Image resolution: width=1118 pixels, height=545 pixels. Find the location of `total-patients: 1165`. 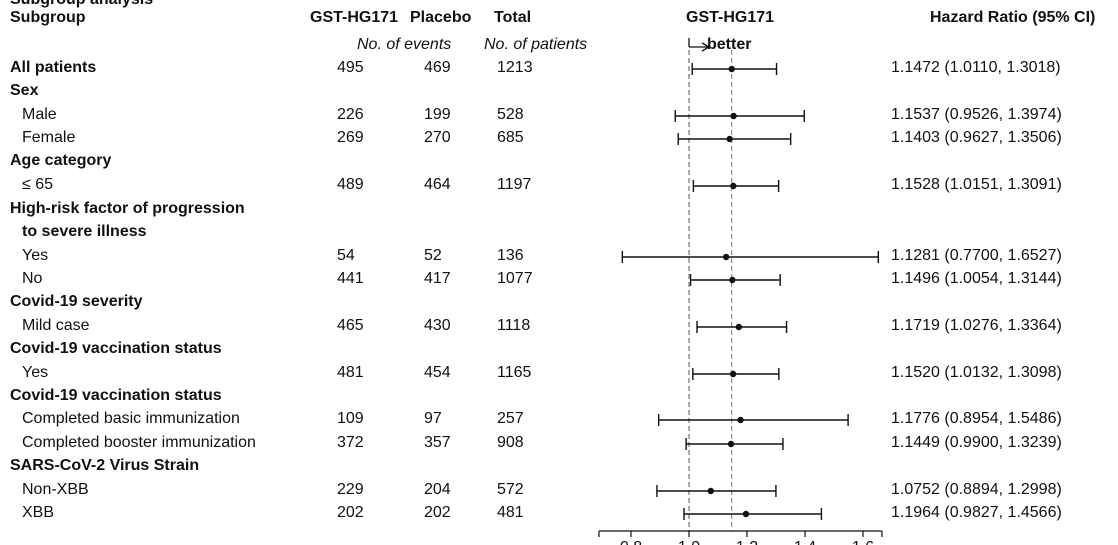

total-patients: 1165 is located at coordinates (514, 372).